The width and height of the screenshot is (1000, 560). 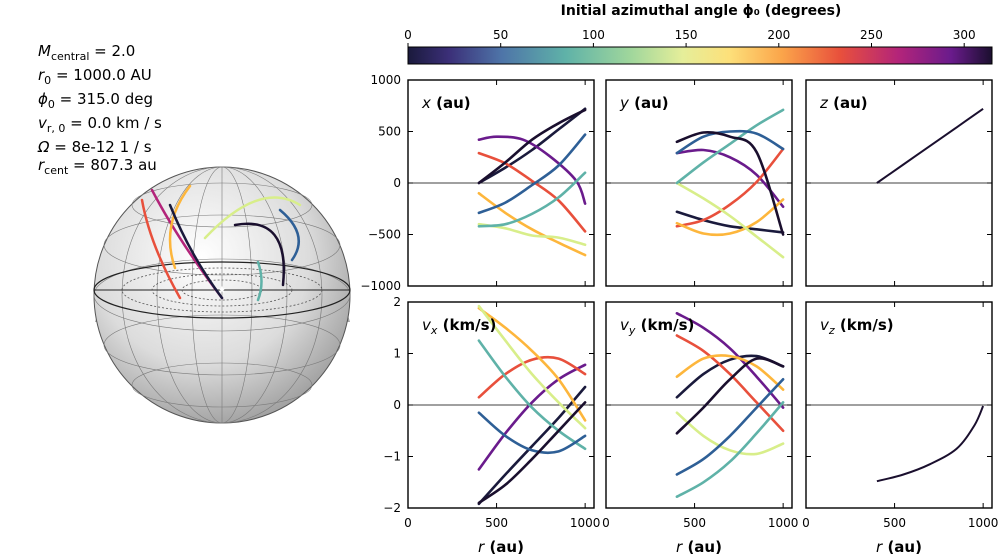 What do you see at coordinates (871, 35) in the screenshot?
I see `colorbar-tick-label: 250` at bounding box center [871, 35].